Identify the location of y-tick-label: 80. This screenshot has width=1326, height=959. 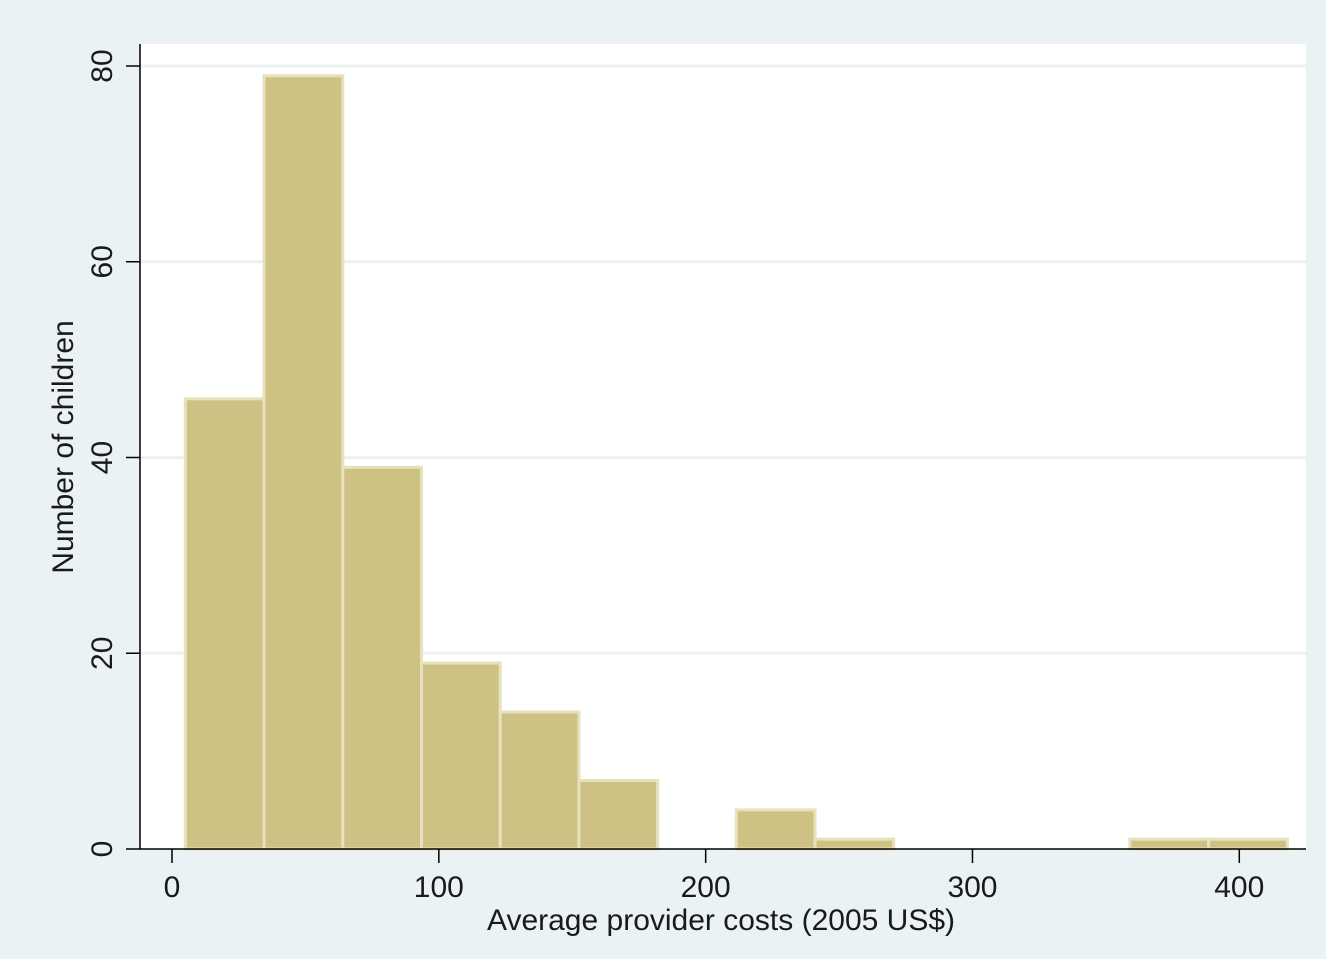
(102, 65).